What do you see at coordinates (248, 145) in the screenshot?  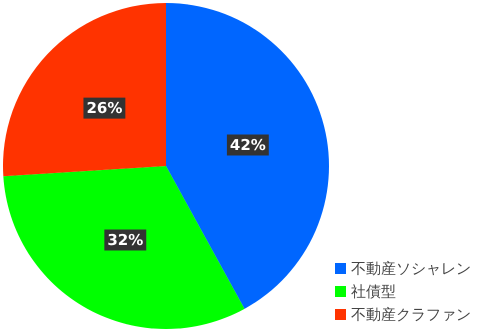 I see `data-label: 42%` at bounding box center [248, 145].